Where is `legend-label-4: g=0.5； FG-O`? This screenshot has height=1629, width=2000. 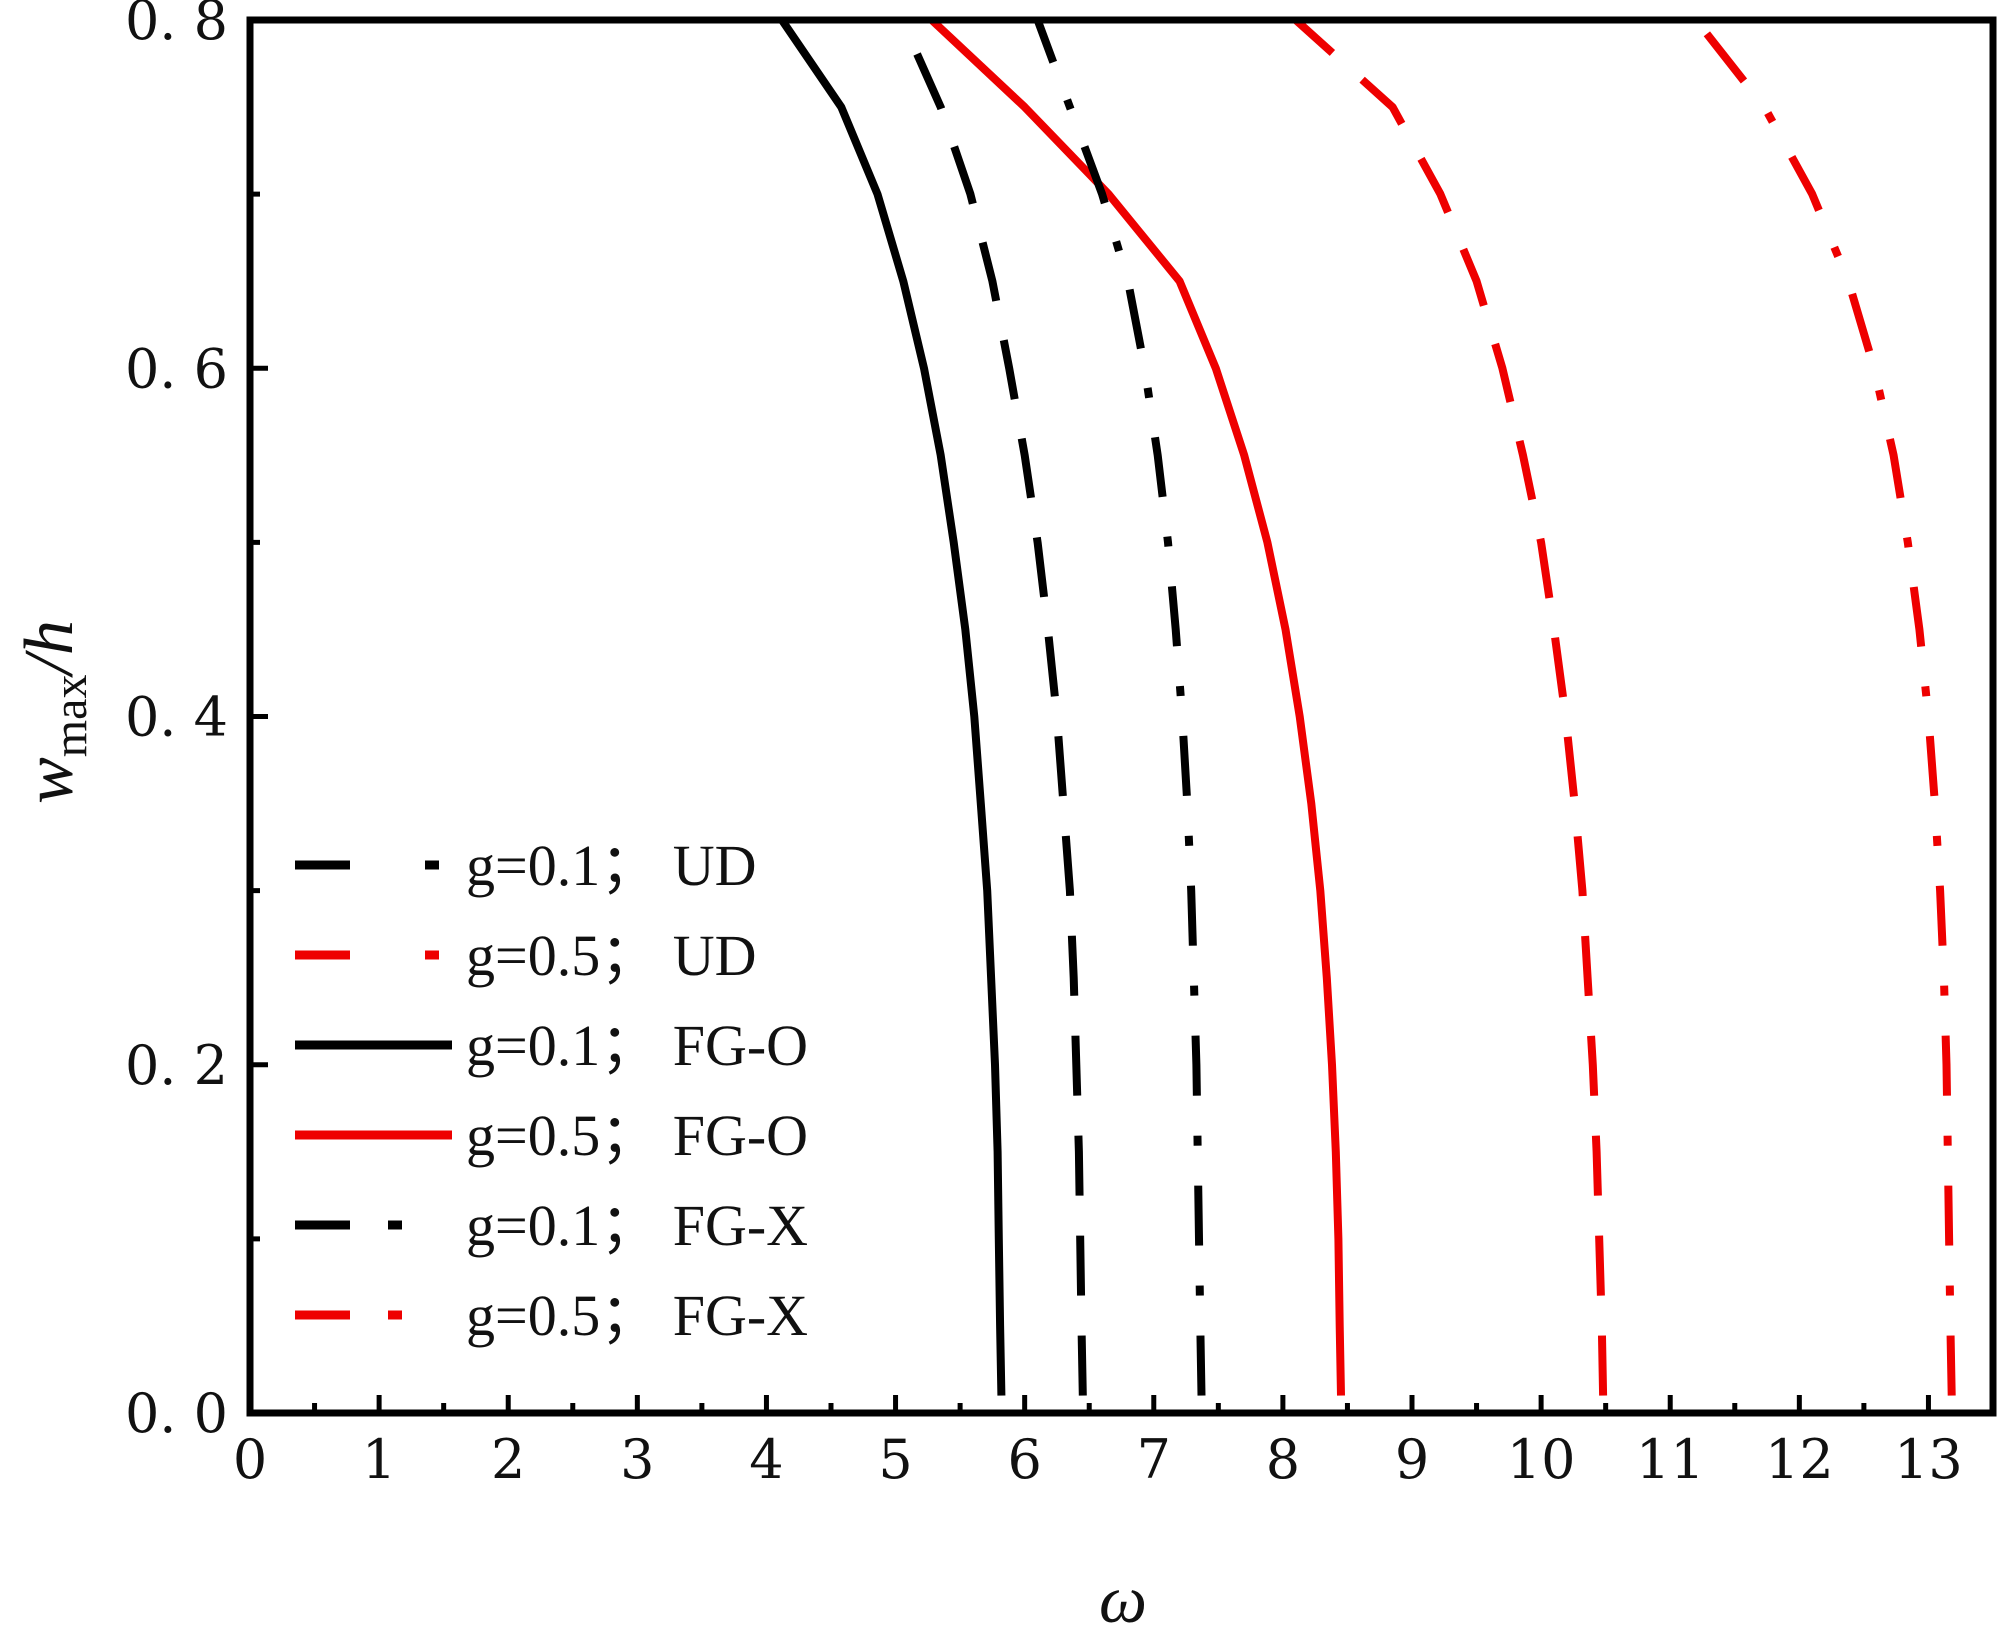 legend-label-4: g=0.5； FG-O is located at coordinates (637, 1135).